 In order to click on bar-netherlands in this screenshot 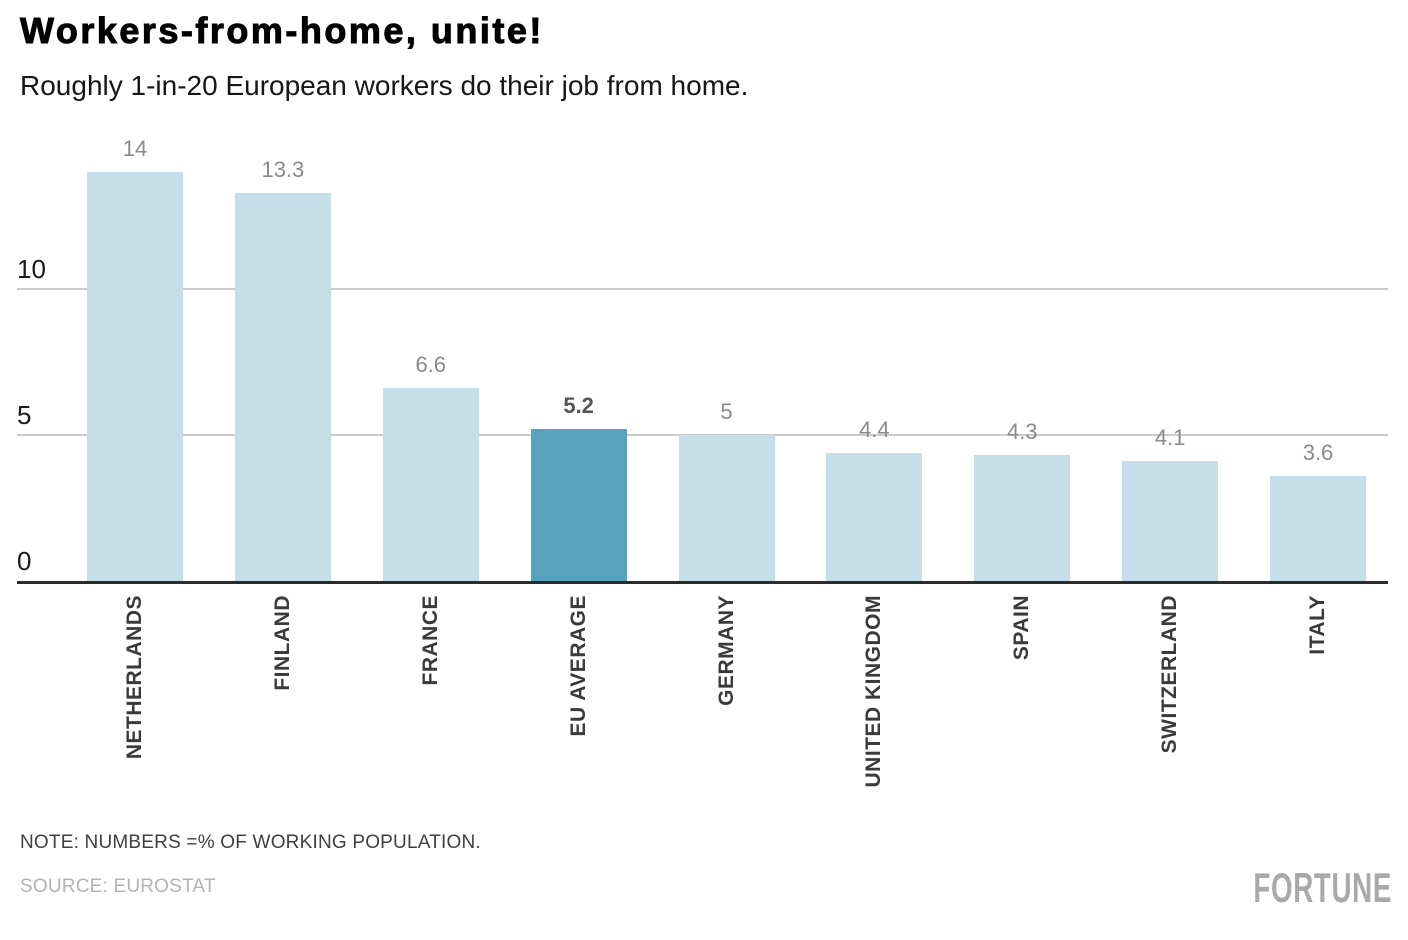, I will do `click(135, 376)`.